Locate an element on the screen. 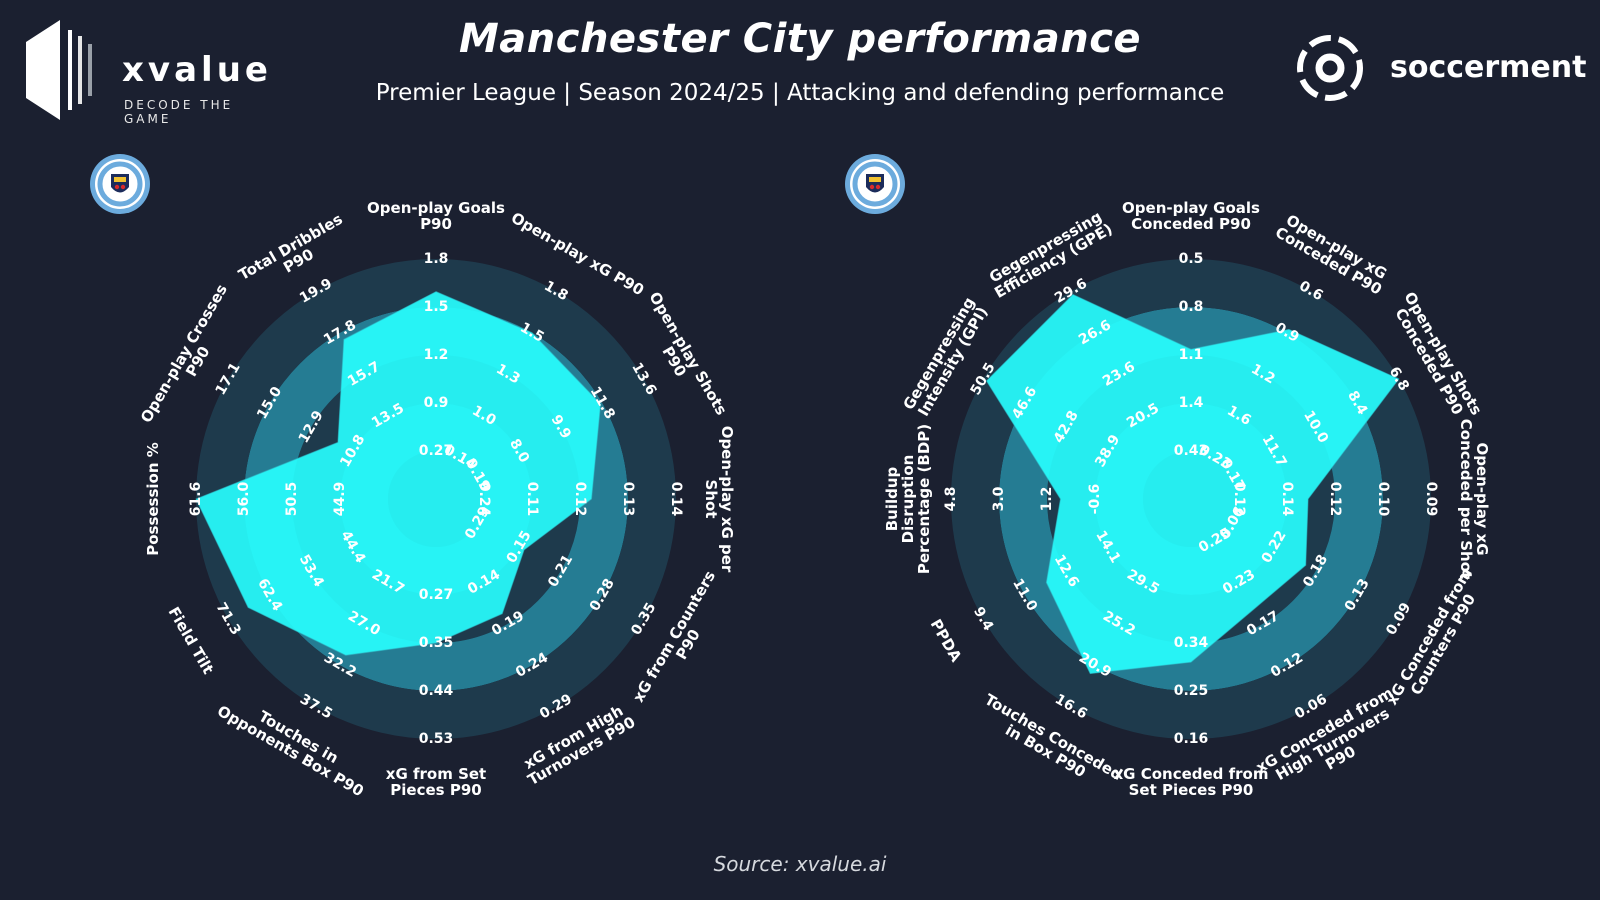 The height and width of the screenshot is (900, 1600). radar-tick-label: 0.43 is located at coordinates (1191, 451).